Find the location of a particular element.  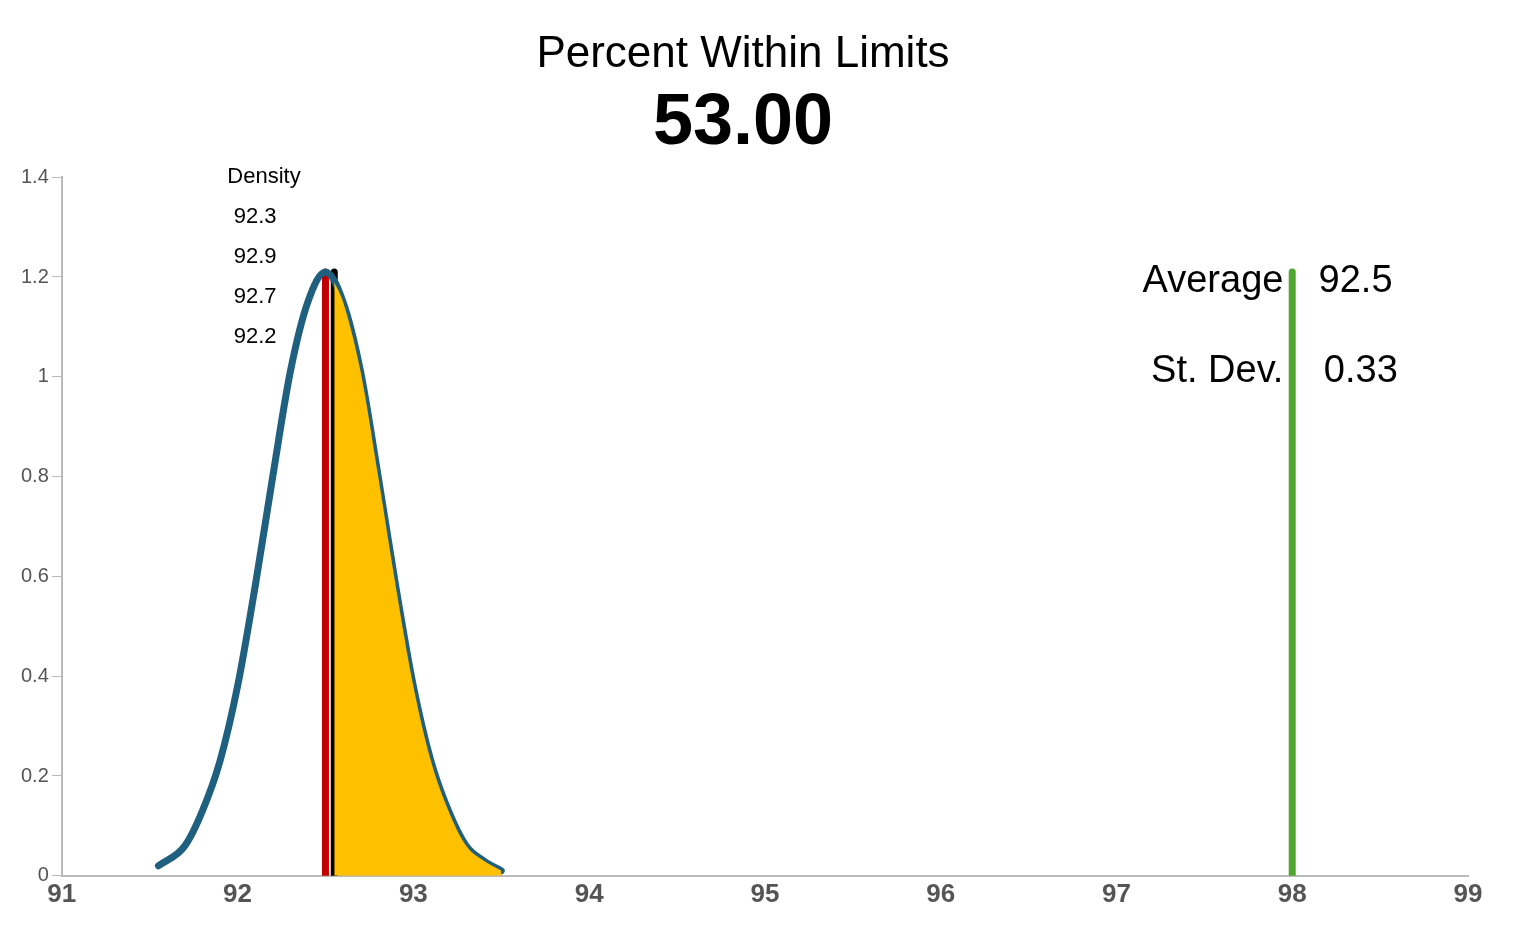

x-tick-label: 94 is located at coordinates (589, 892).